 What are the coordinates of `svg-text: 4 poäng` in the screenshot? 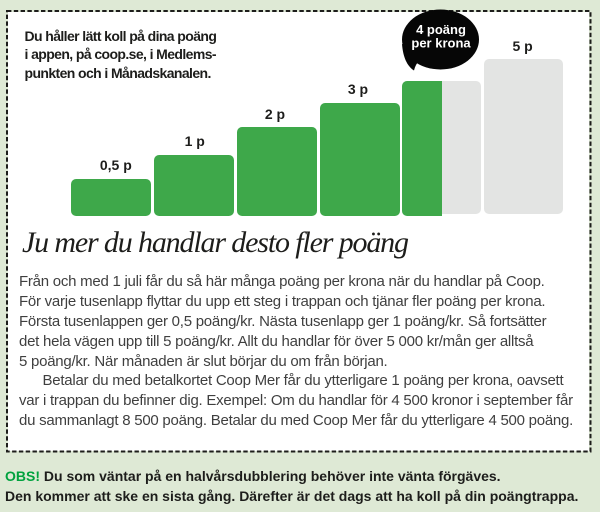 It's located at (441, 29).